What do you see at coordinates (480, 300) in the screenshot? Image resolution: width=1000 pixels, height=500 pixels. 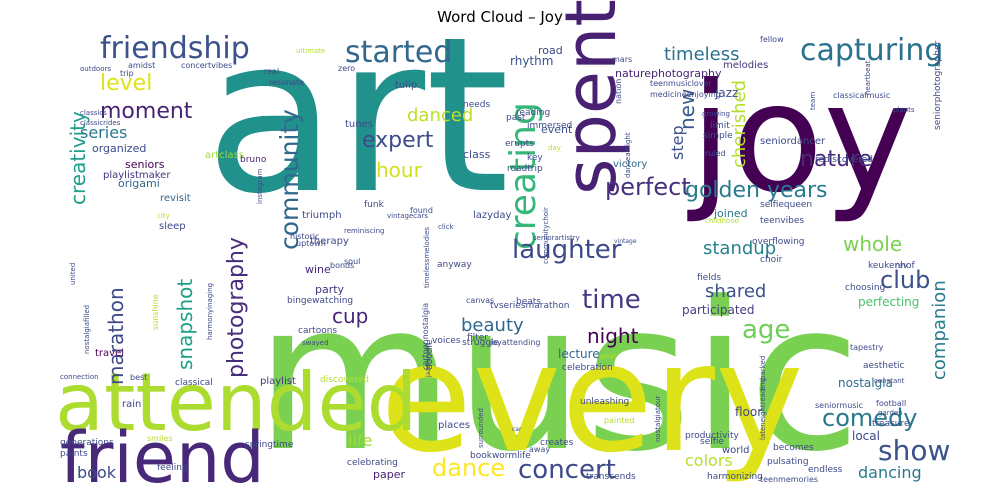 I see `word-canvas: canvas` at bounding box center [480, 300].